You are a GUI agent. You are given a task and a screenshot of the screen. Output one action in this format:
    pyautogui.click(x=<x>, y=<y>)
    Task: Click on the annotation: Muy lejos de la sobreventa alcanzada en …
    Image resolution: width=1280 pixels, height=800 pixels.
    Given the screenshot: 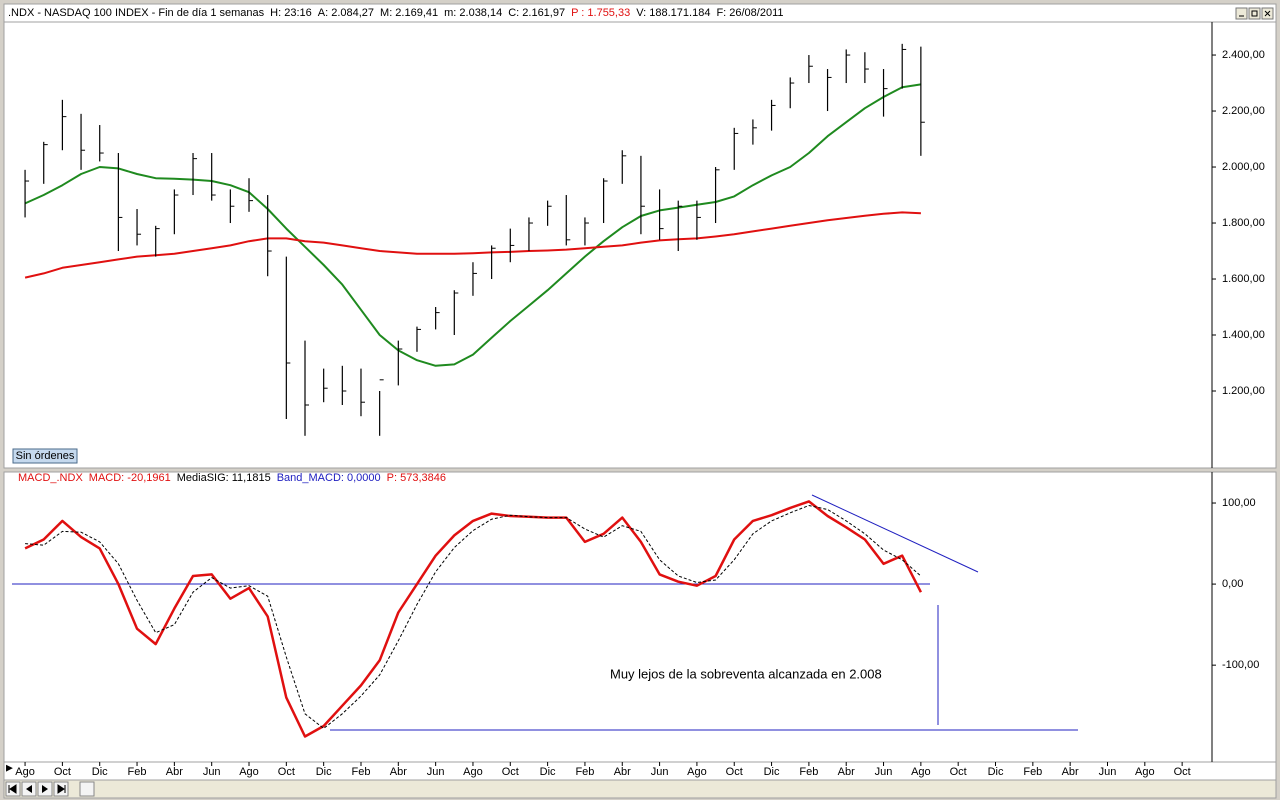 What is the action you would take?
    pyautogui.click(x=746, y=673)
    